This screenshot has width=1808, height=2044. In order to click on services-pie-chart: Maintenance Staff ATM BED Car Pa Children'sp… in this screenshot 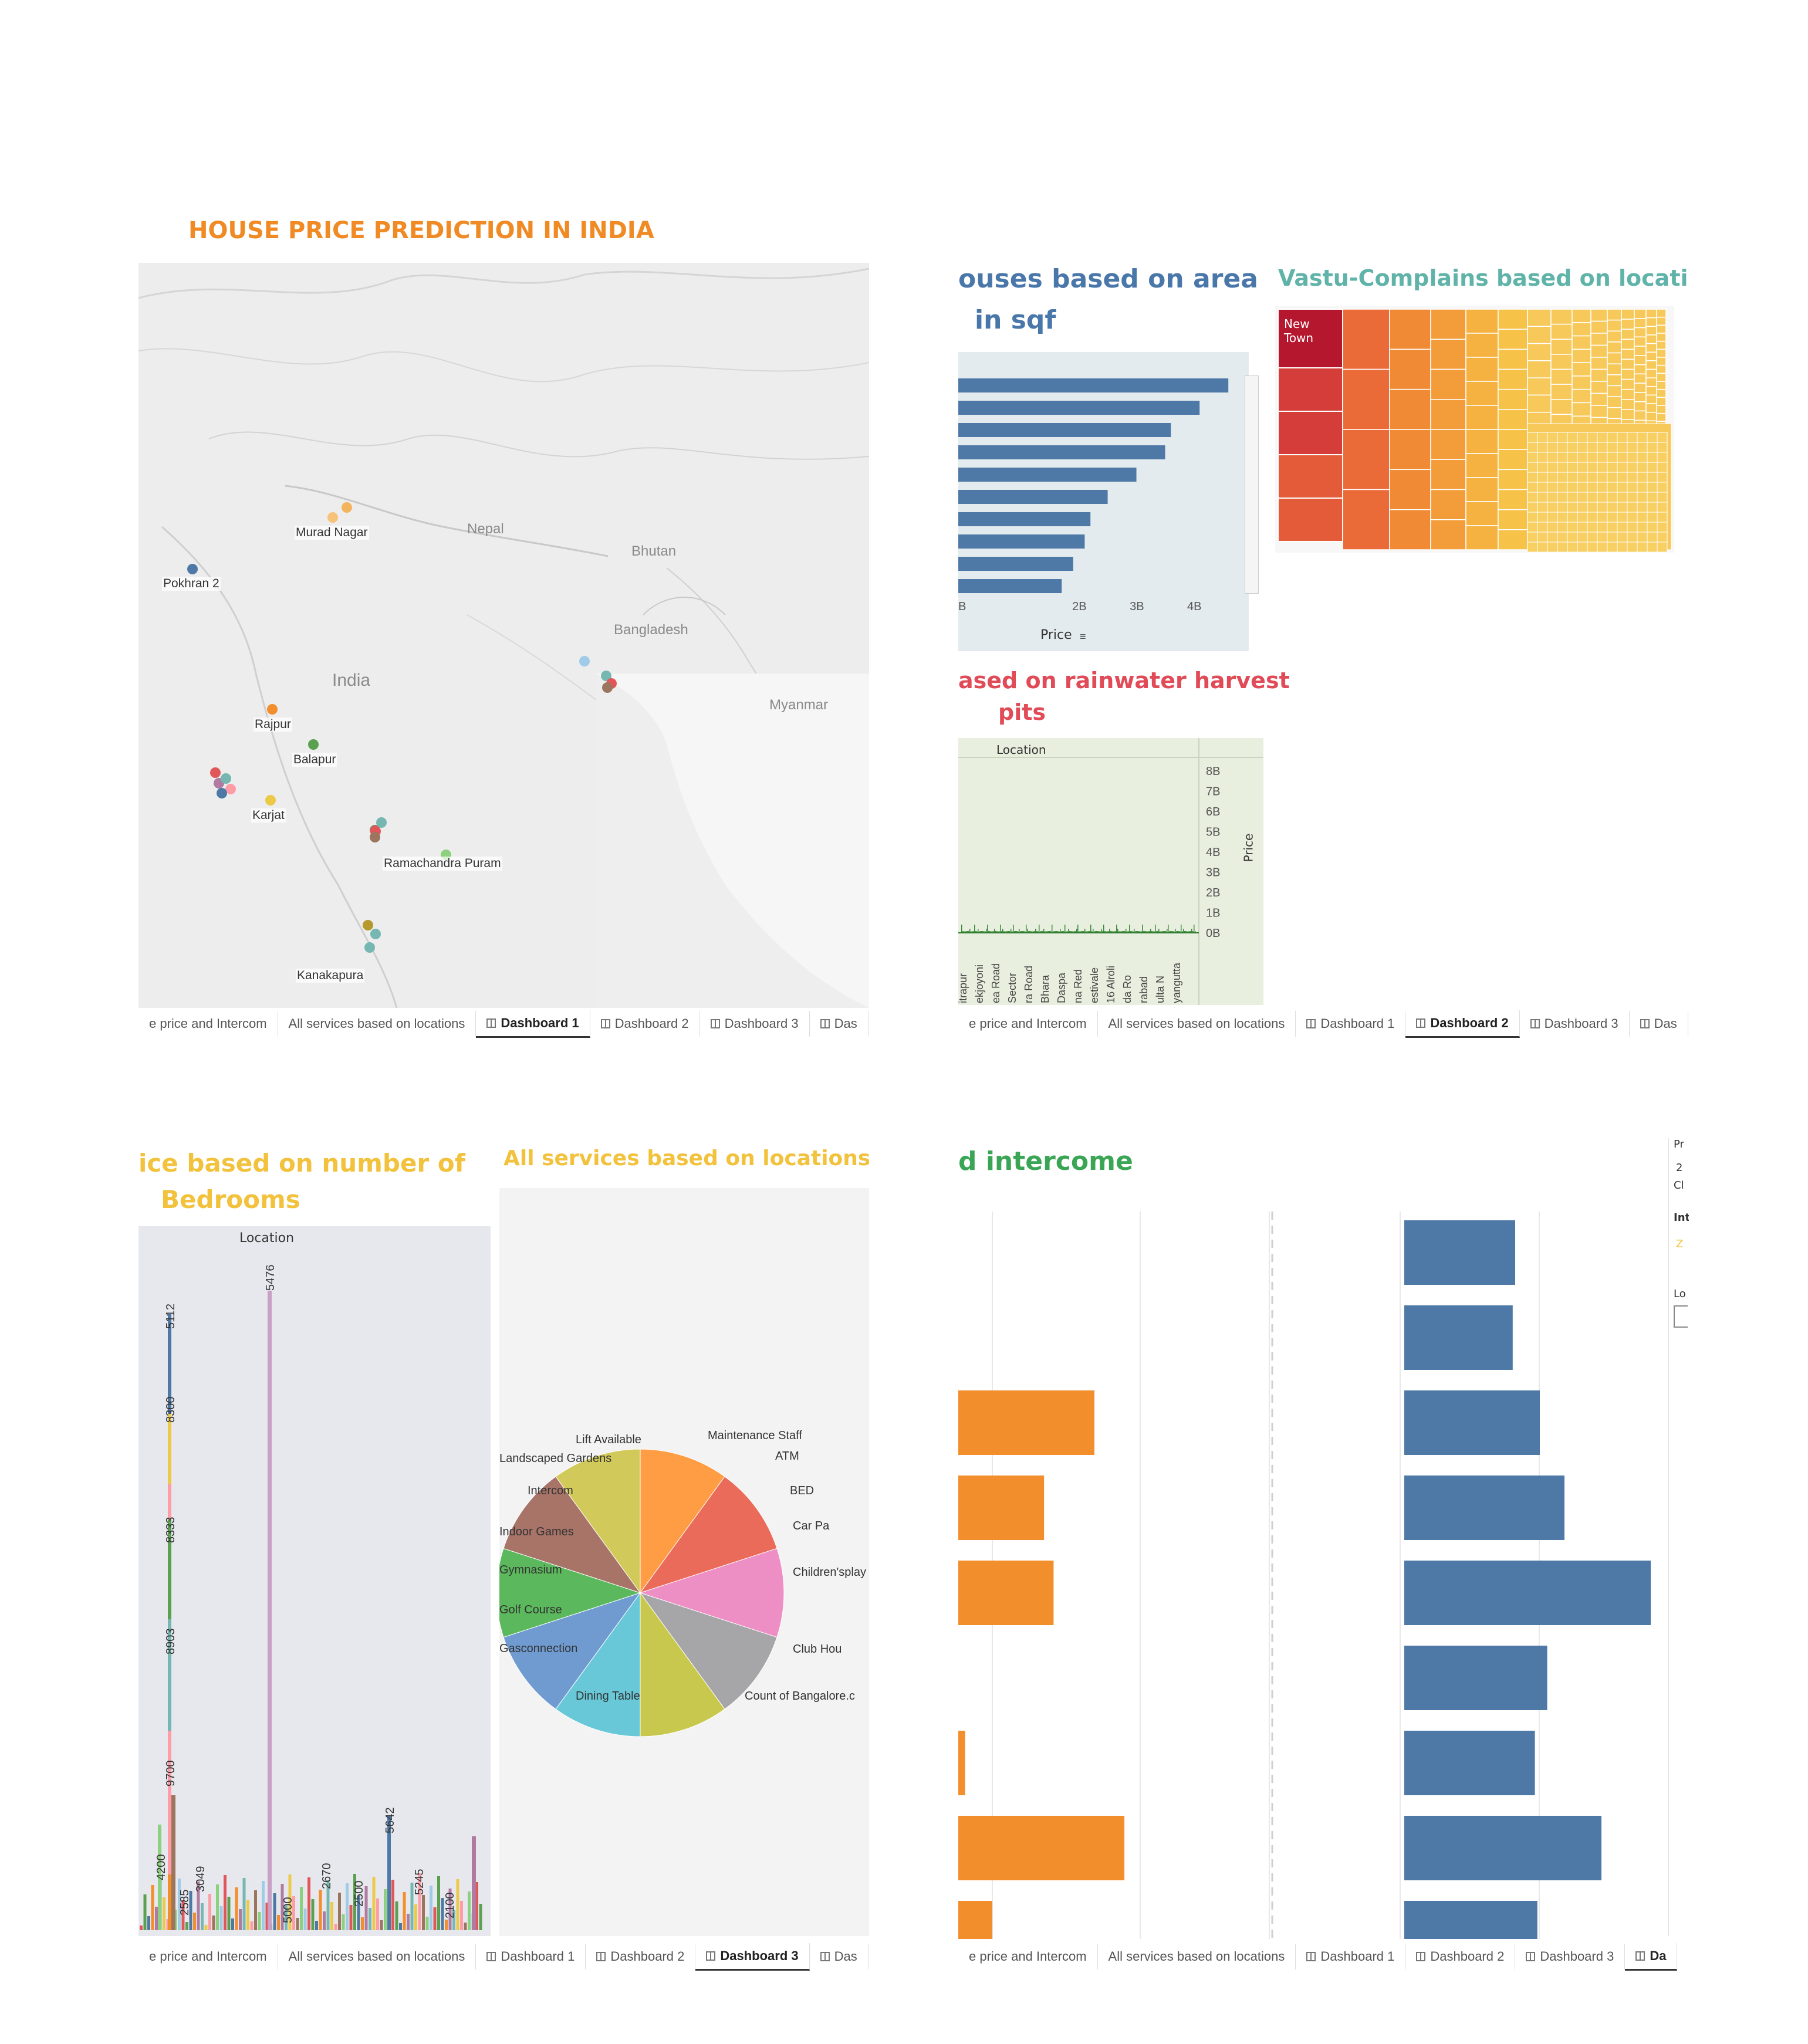, I will do `click(684, 1562)`.